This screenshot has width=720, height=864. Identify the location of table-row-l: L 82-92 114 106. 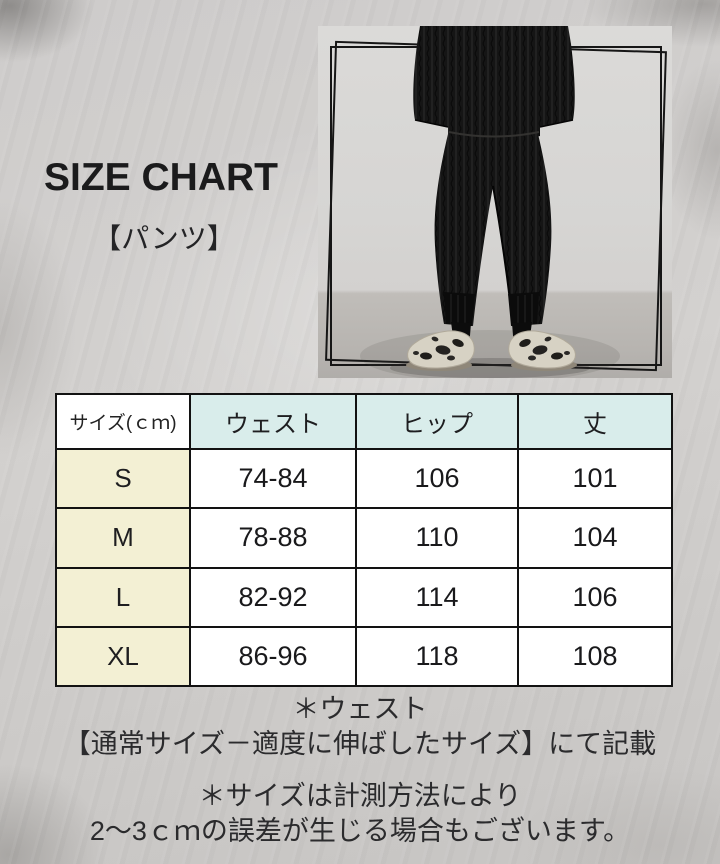
(364, 597).